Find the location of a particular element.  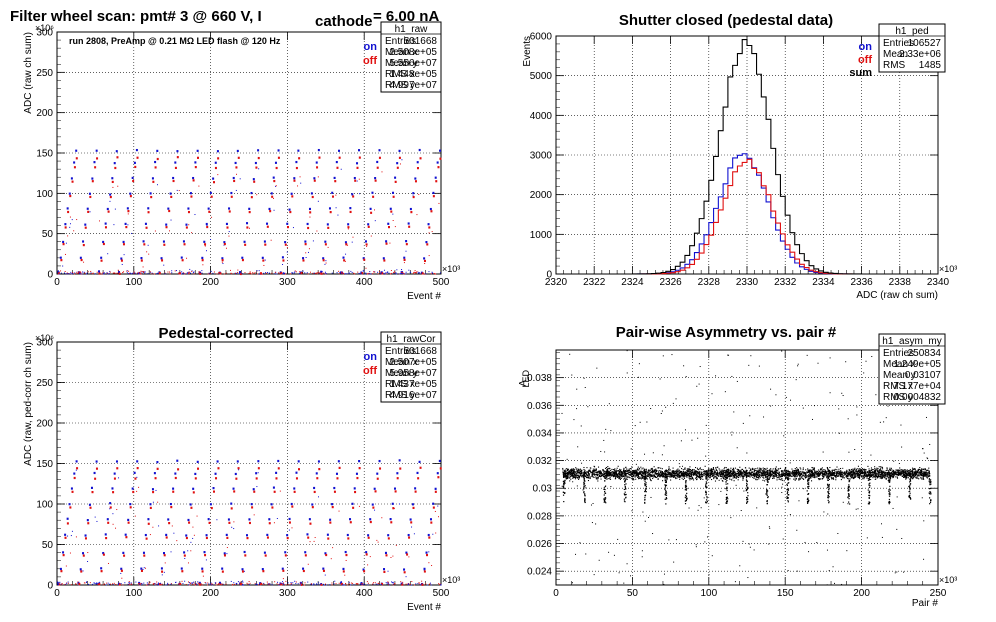

raw-xtick-label: 400 is located at coordinates (364, 282).